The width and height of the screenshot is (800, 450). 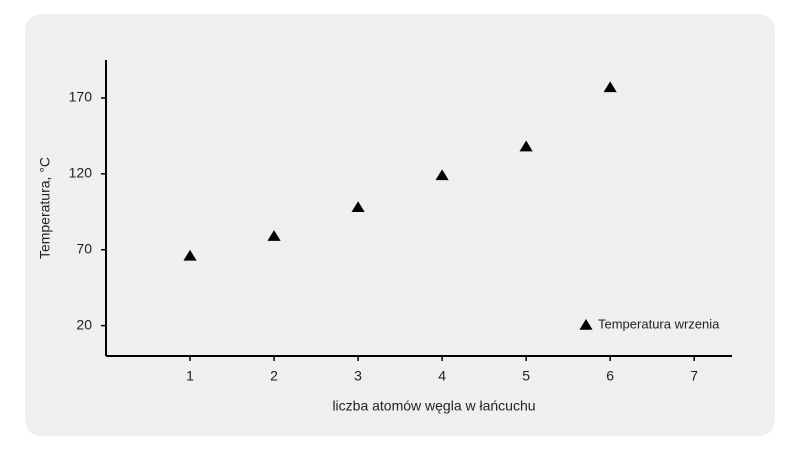 I want to click on y-tick-label: 20, so click(x=84, y=324).